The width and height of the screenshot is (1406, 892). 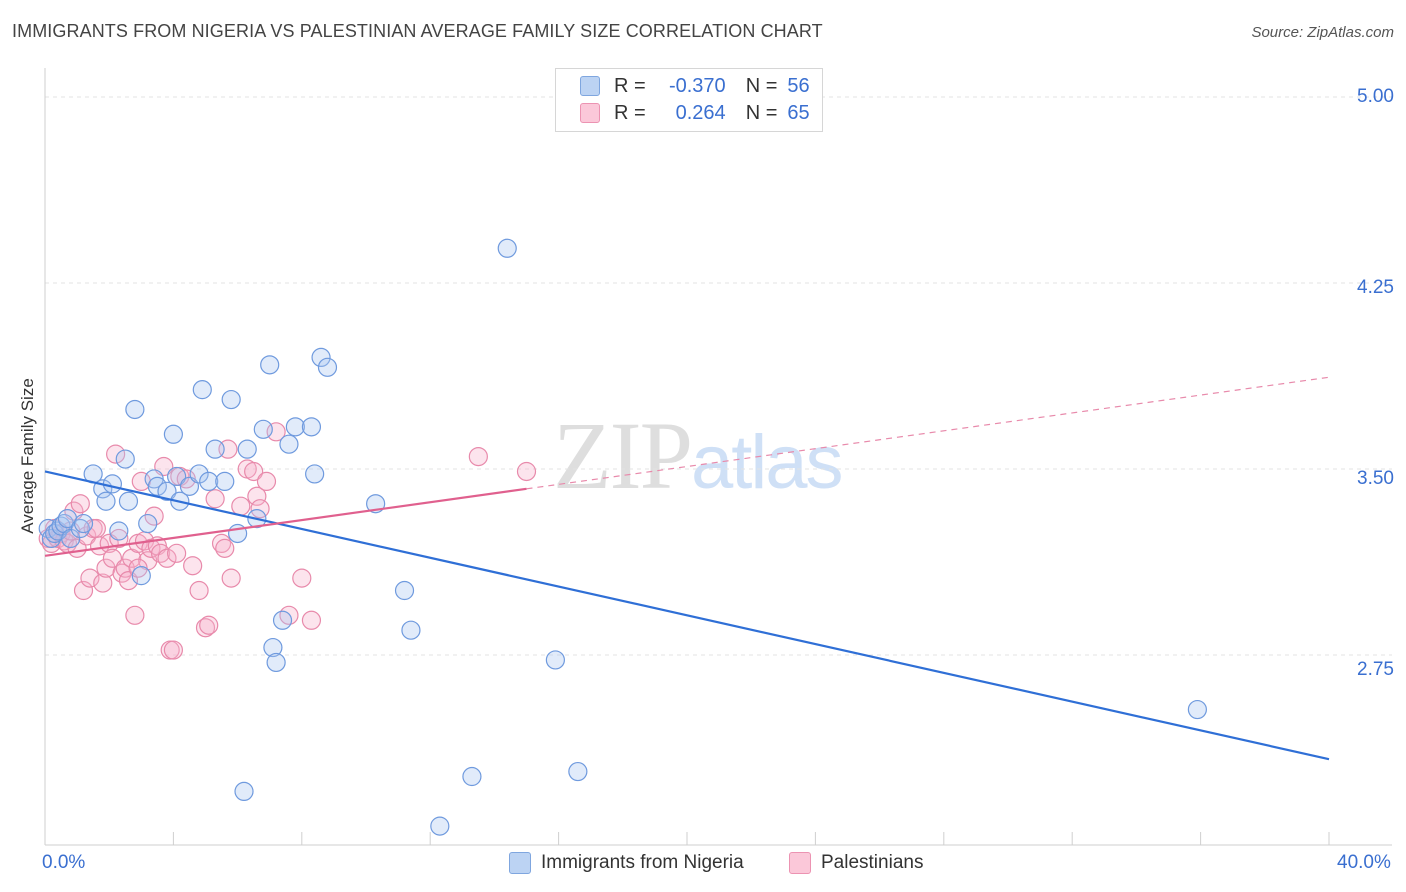 What do you see at coordinates (1375, 96) in the screenshot?
I see `y-tick-label: 5.00` at bounding box center [1375, 96].